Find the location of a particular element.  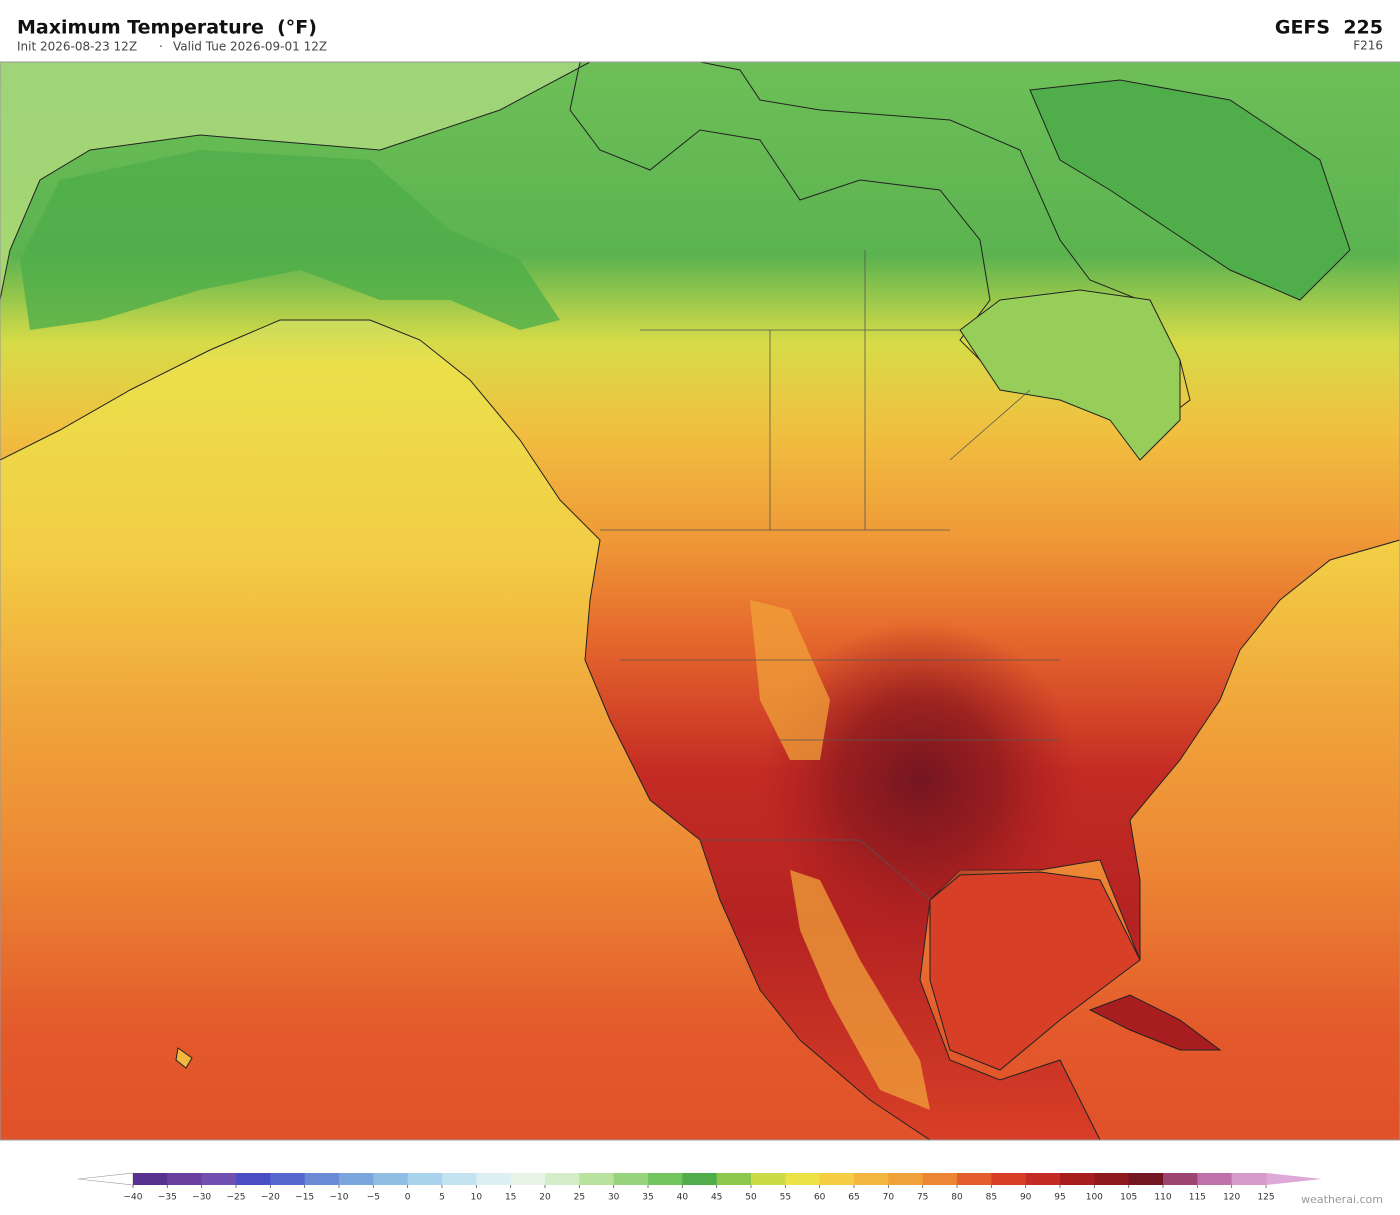

colorbar-tick-label: 10 is located at coordinates (477, 1198).